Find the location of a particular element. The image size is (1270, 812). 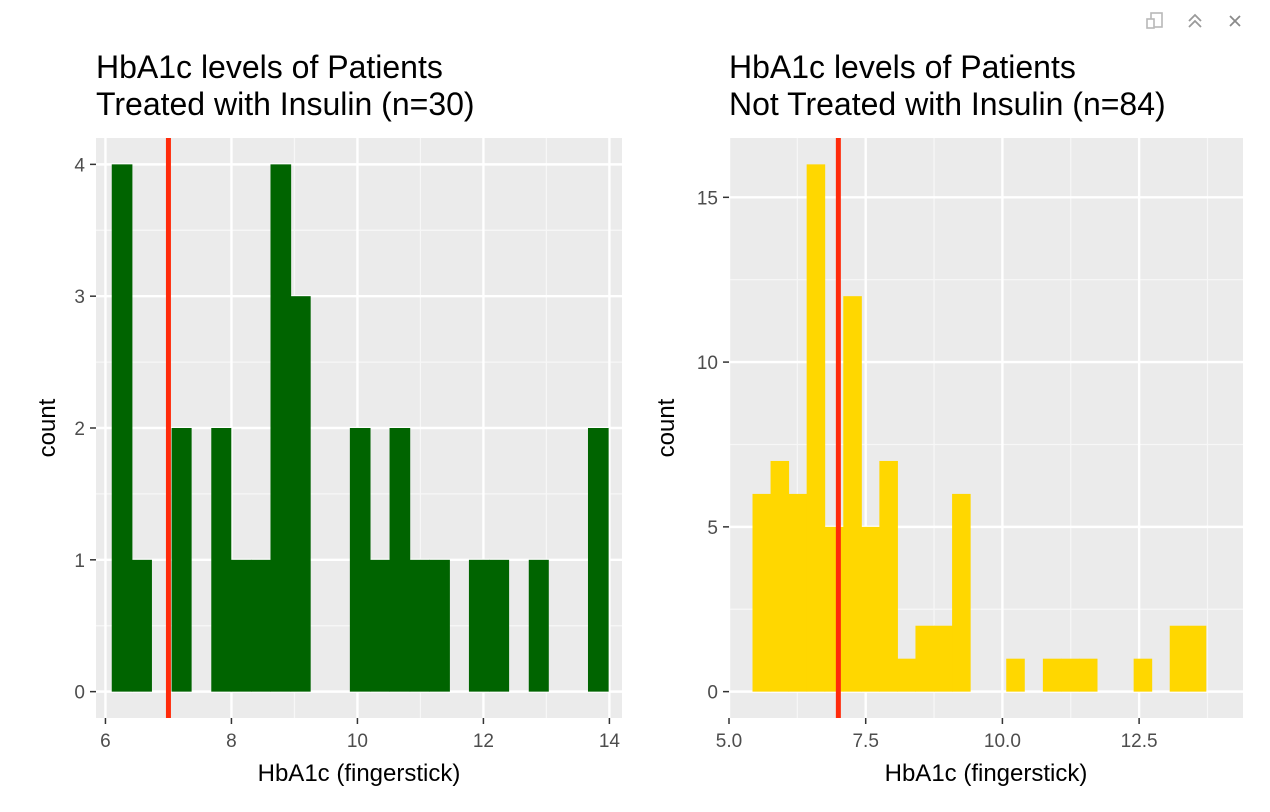

x-tick-label: 10.0 is located at coordinates (1002, 741).